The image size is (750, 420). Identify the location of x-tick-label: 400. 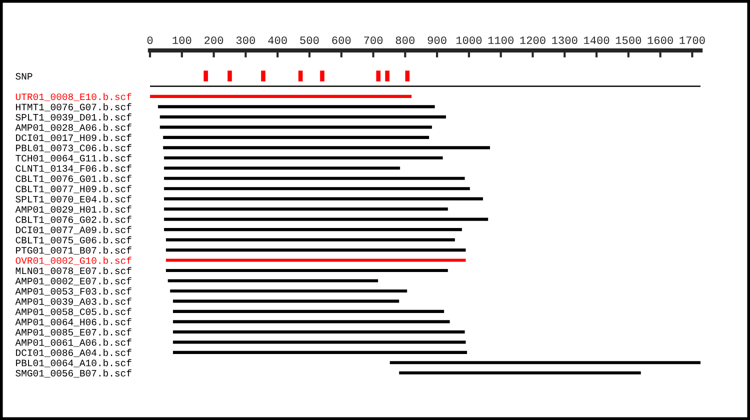
(277, 40).